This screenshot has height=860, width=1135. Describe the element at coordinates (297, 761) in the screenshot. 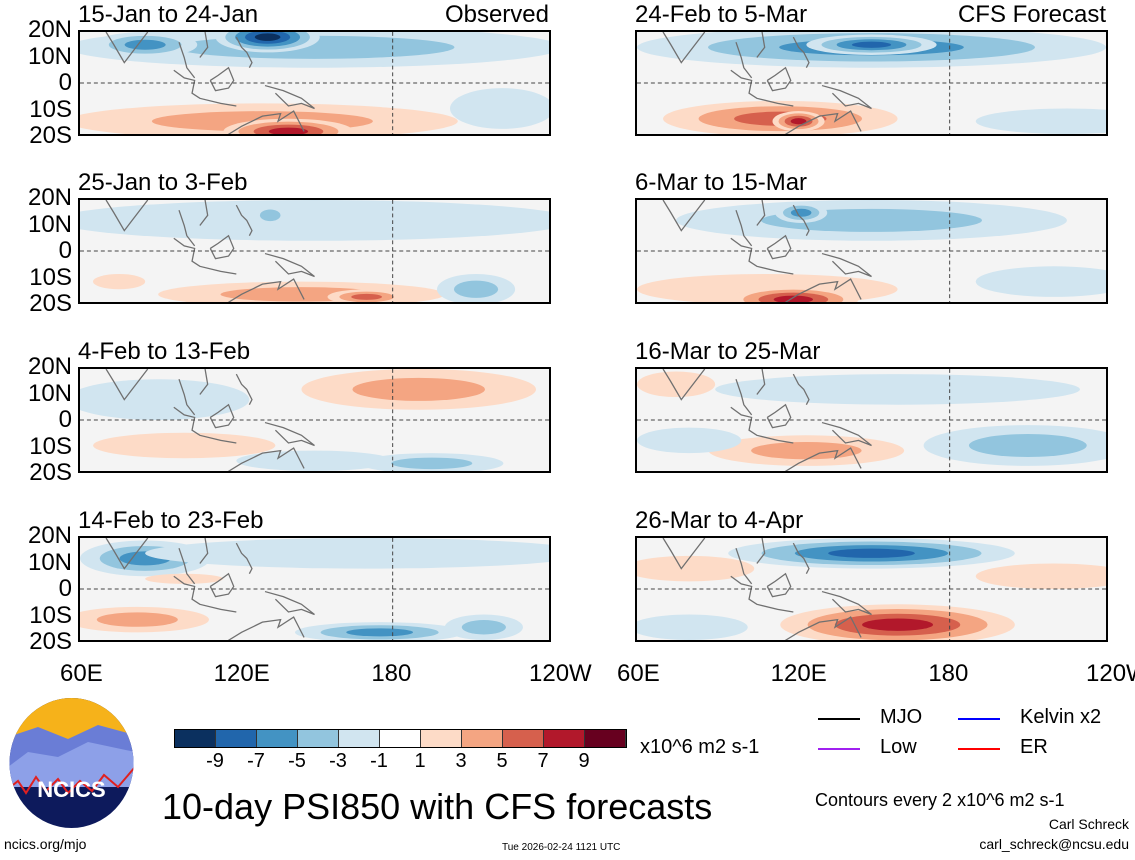

I see `colorbar-tick: -5` at that location.